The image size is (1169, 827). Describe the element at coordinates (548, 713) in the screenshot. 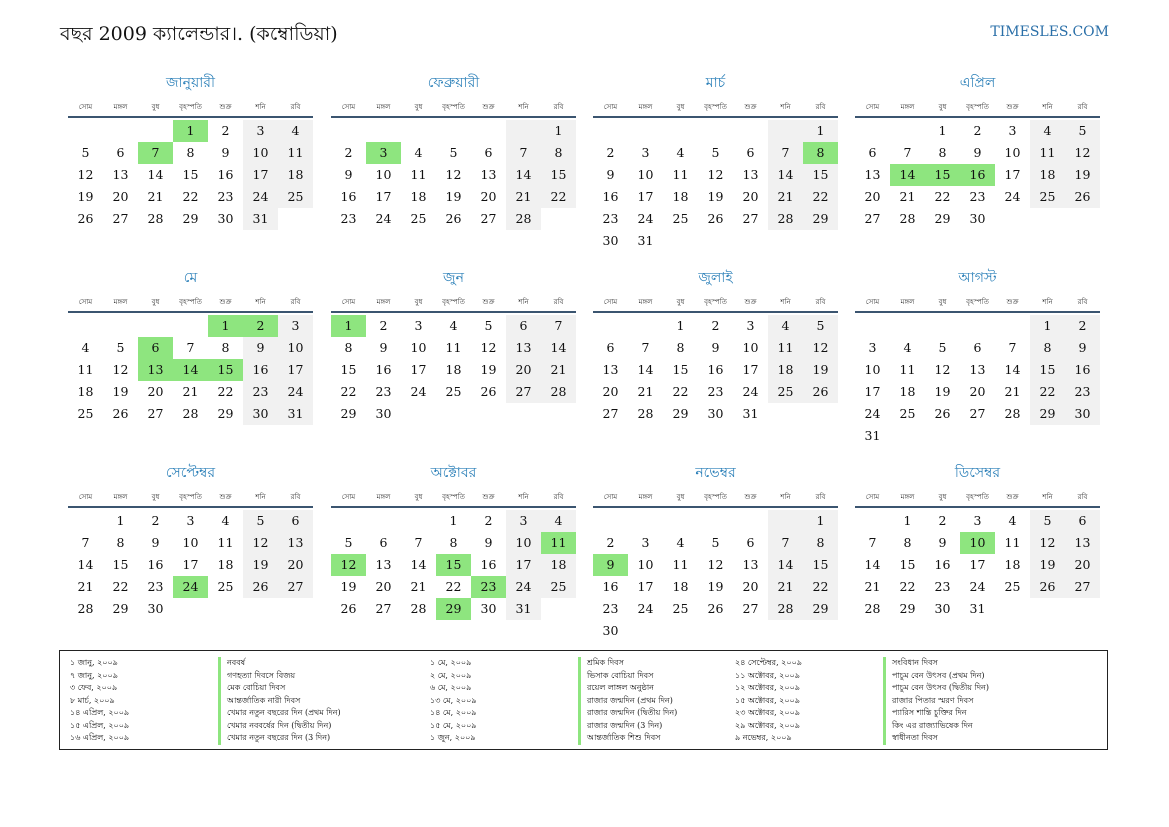

I see `legend-item: ১৪ মে, ২০০৯ রাজার জন্মদিন (দ্বিতীয় দিন)` at that location.